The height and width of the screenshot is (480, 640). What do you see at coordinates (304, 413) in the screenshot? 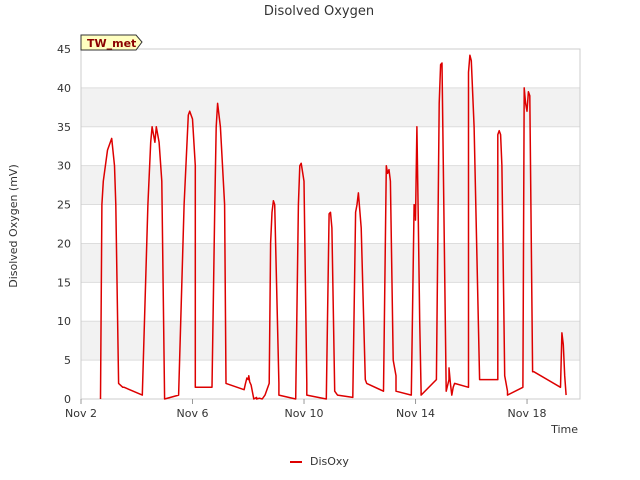
I see `x-tick-label: Nov 10` at bounding box center [304, 413].